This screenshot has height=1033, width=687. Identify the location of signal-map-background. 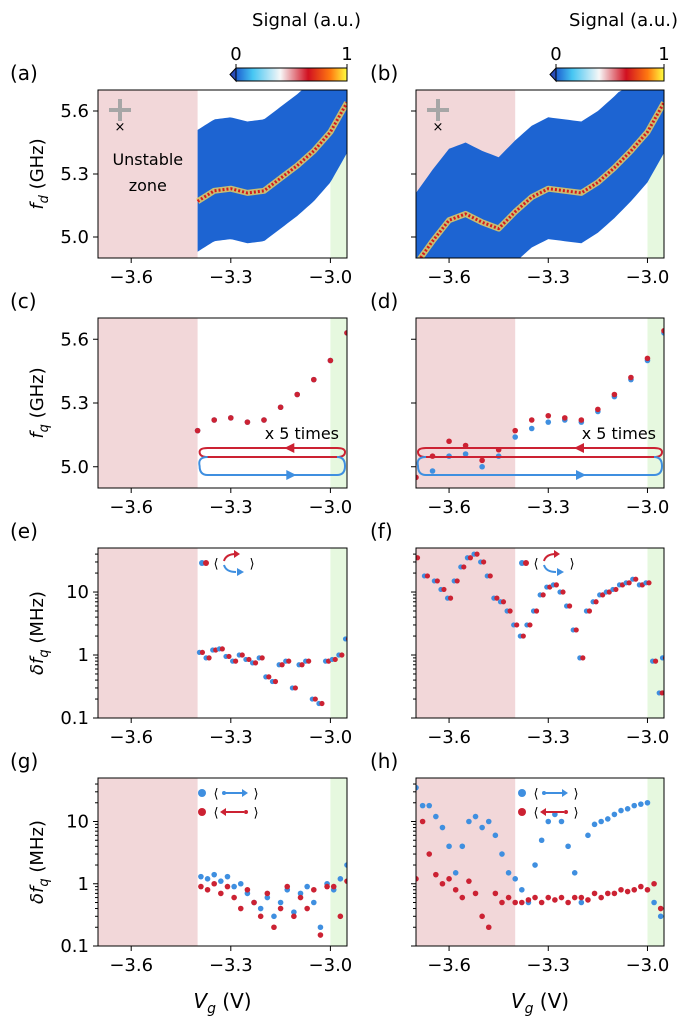
(540, 174).